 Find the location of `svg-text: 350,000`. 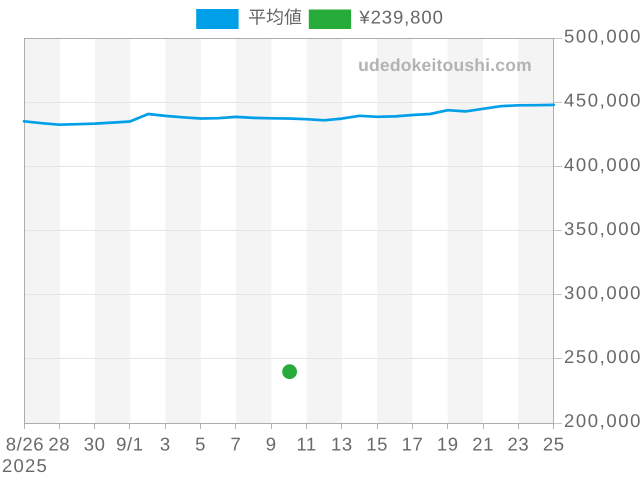

svg-text: 350,000 is located at coordinates (602, 228).